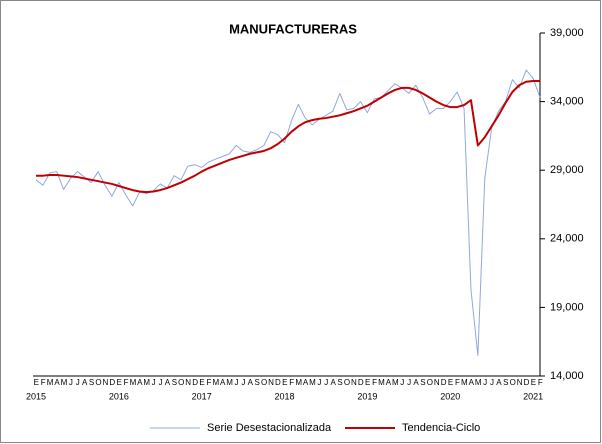 This screenshot has height=444, width=602. Describe the element at coordinates (567, 102) in the screenshot. I see `y-tick-label: 34,000` at that location.